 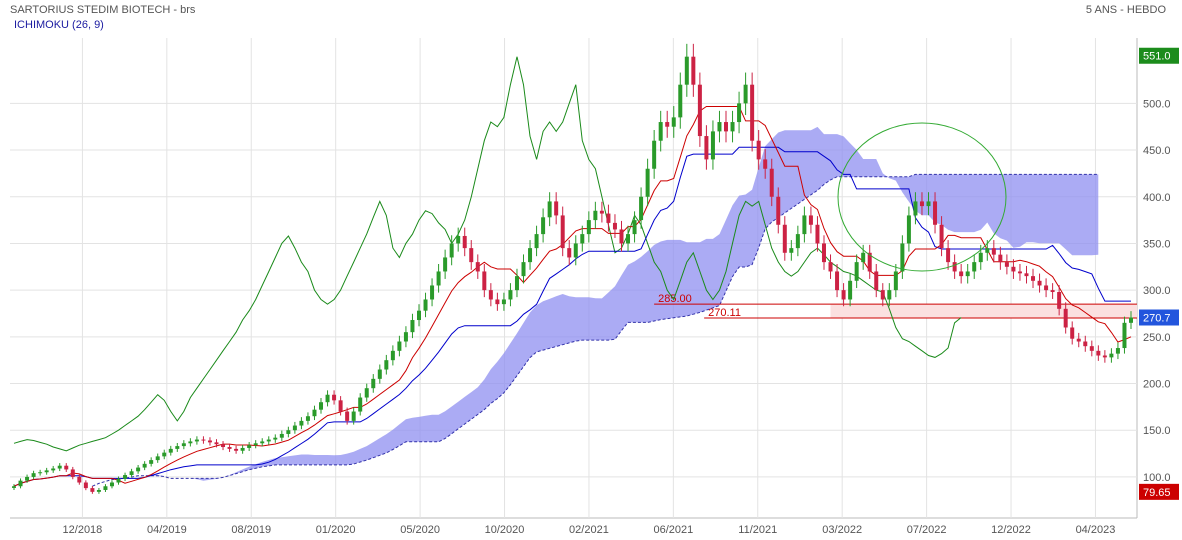 What do you see at coordinates (1157, 291) in the screenshot?
I see `y-tick-label: 300.0` at bounding box center [1157, 291].